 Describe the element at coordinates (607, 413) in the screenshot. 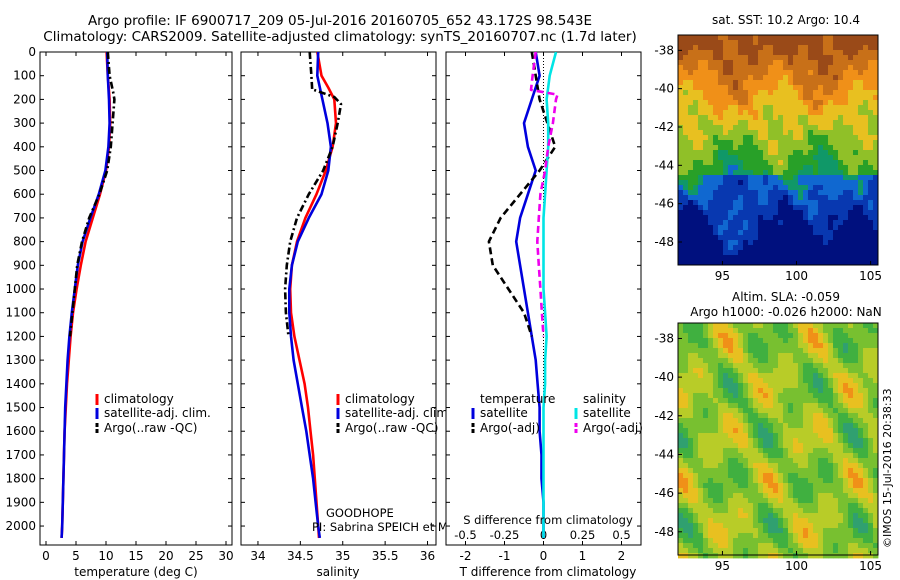

I see `legend-label-s-satellite: satellite` at that location.